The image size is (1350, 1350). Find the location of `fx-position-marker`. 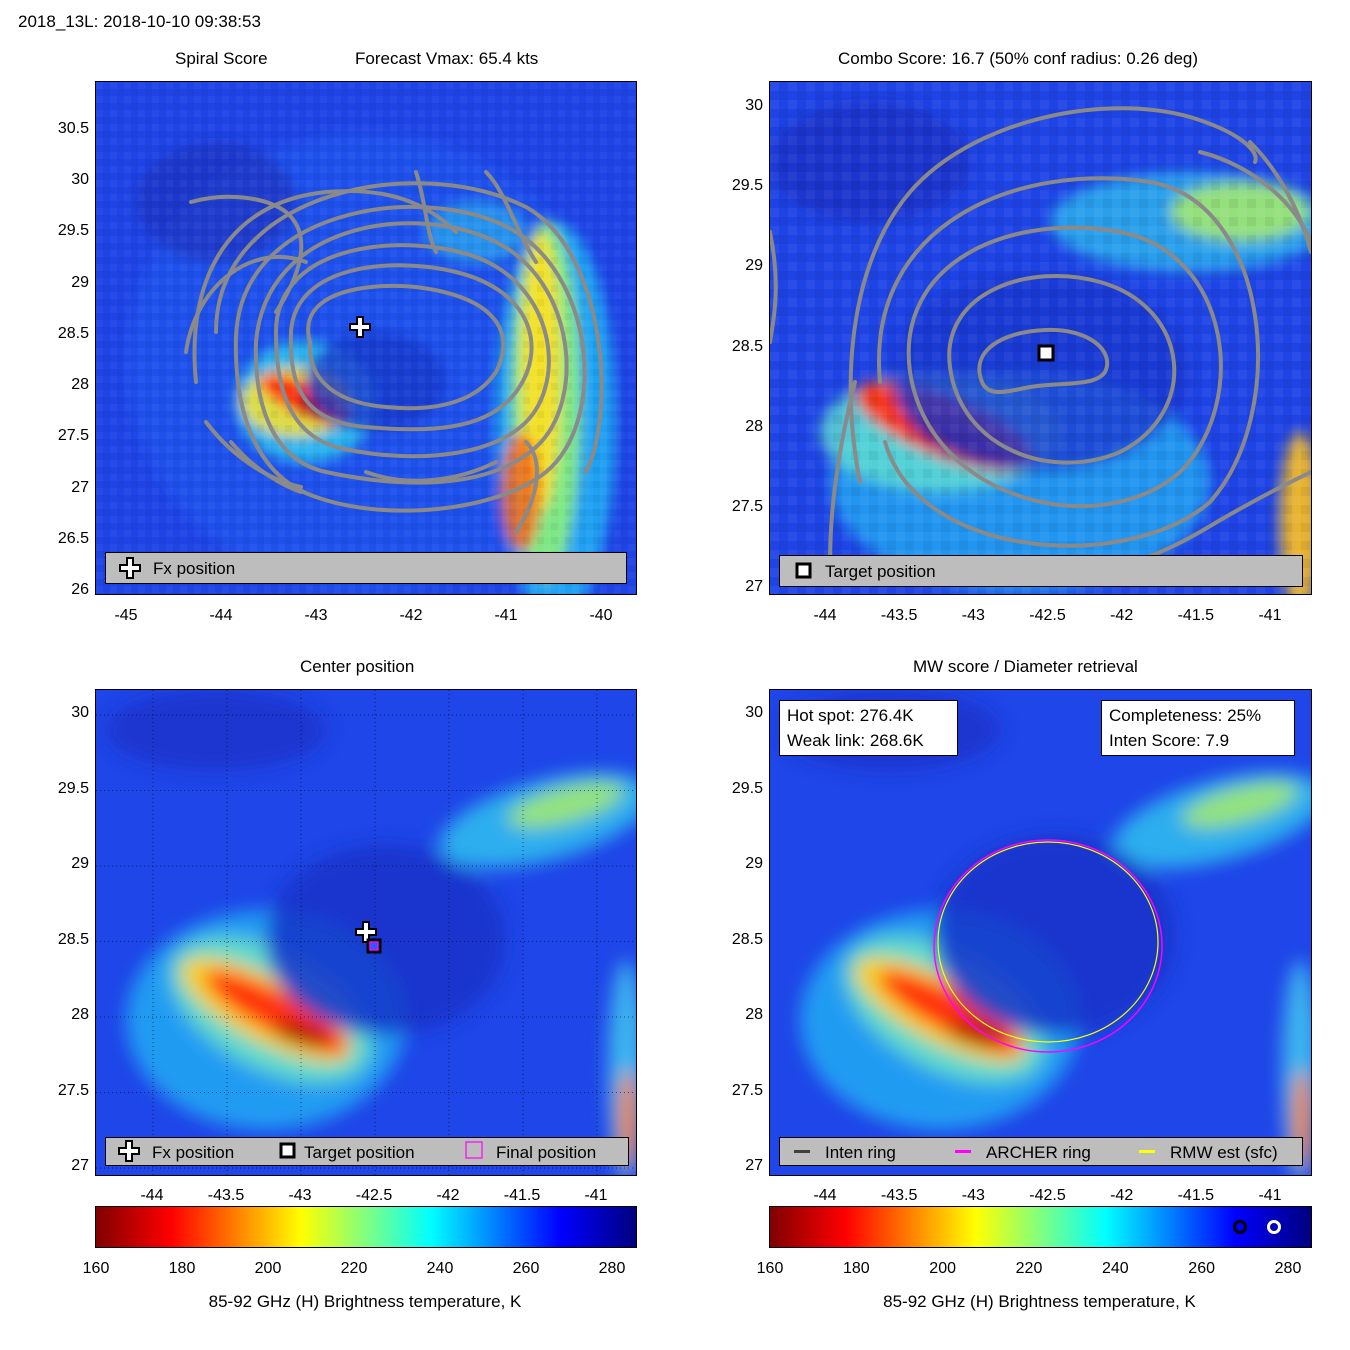

fx-position-marker is located at coordinates (360, 327).